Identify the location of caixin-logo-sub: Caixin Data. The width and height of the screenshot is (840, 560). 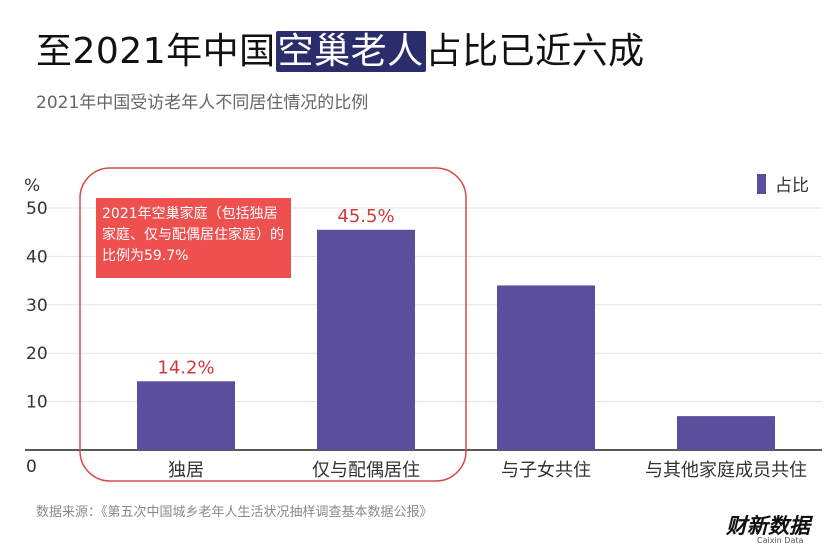
(780, 540).